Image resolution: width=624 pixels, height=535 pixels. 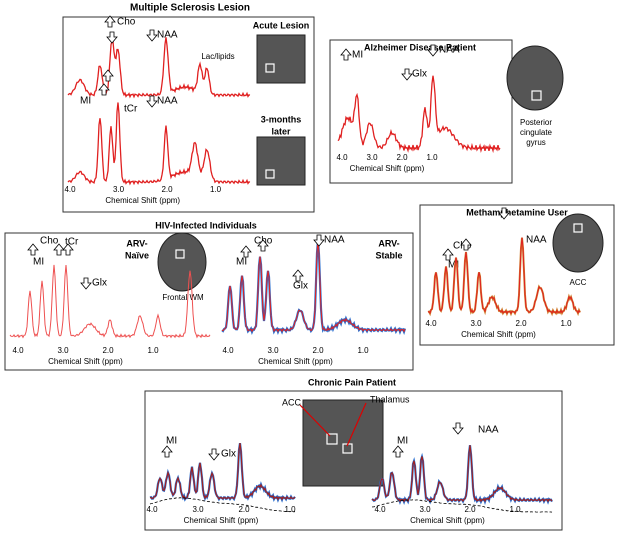 What do you see at coordinates (536, 132) in the screenshot?
I see `image-label: cingulate` at bounding box center [536, 132].